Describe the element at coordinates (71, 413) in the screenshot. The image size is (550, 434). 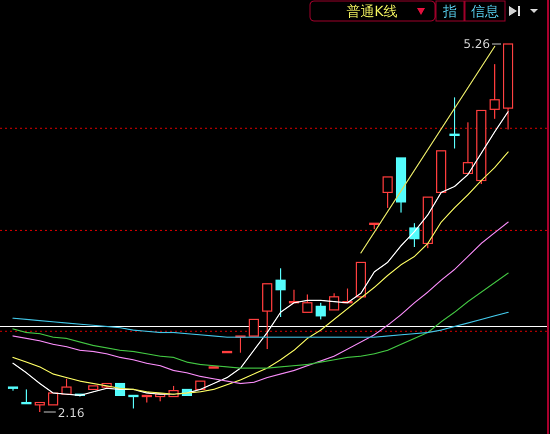
I see `annotation: 2.16` at that location.